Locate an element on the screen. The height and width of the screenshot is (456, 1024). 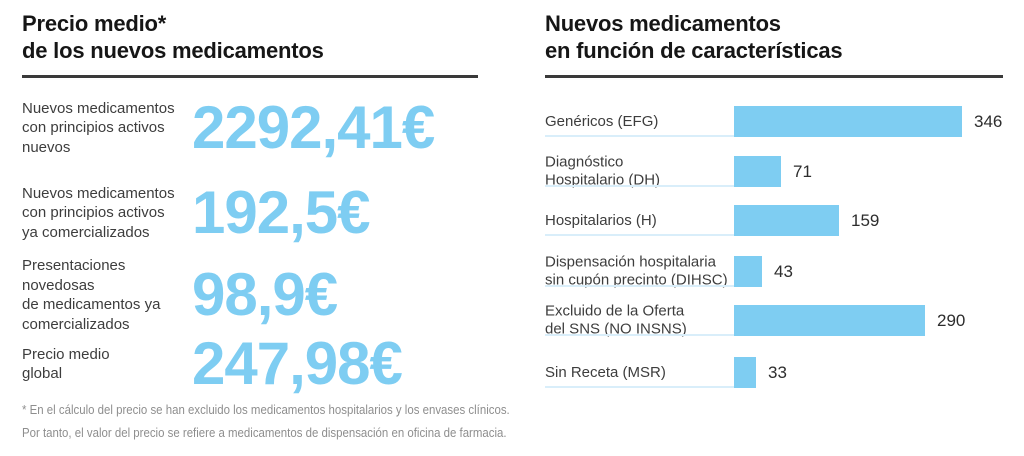
bar-value: 33 is located at coordinates (777, 372).